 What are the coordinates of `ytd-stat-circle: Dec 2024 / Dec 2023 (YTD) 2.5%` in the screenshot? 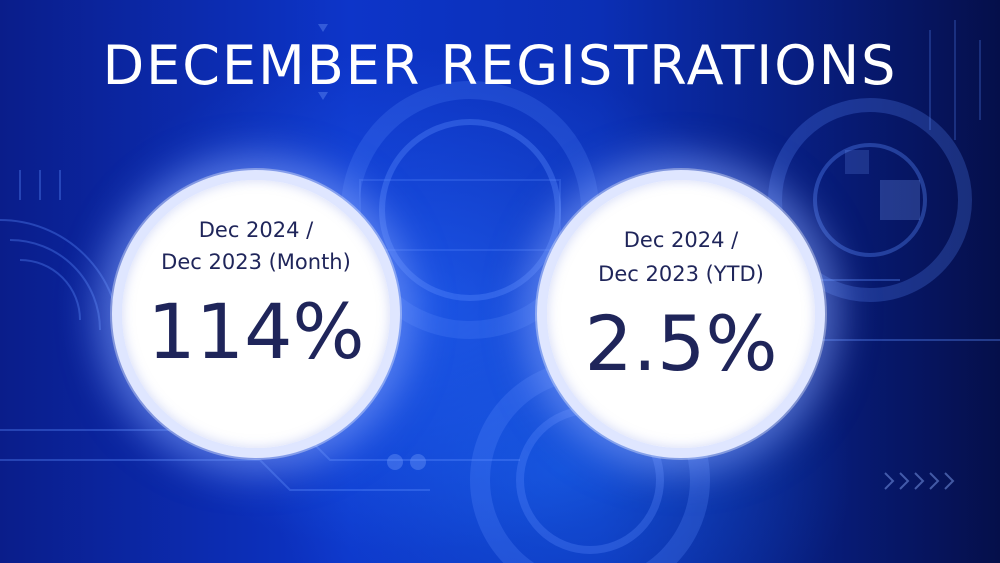 It's located at (681, 314).